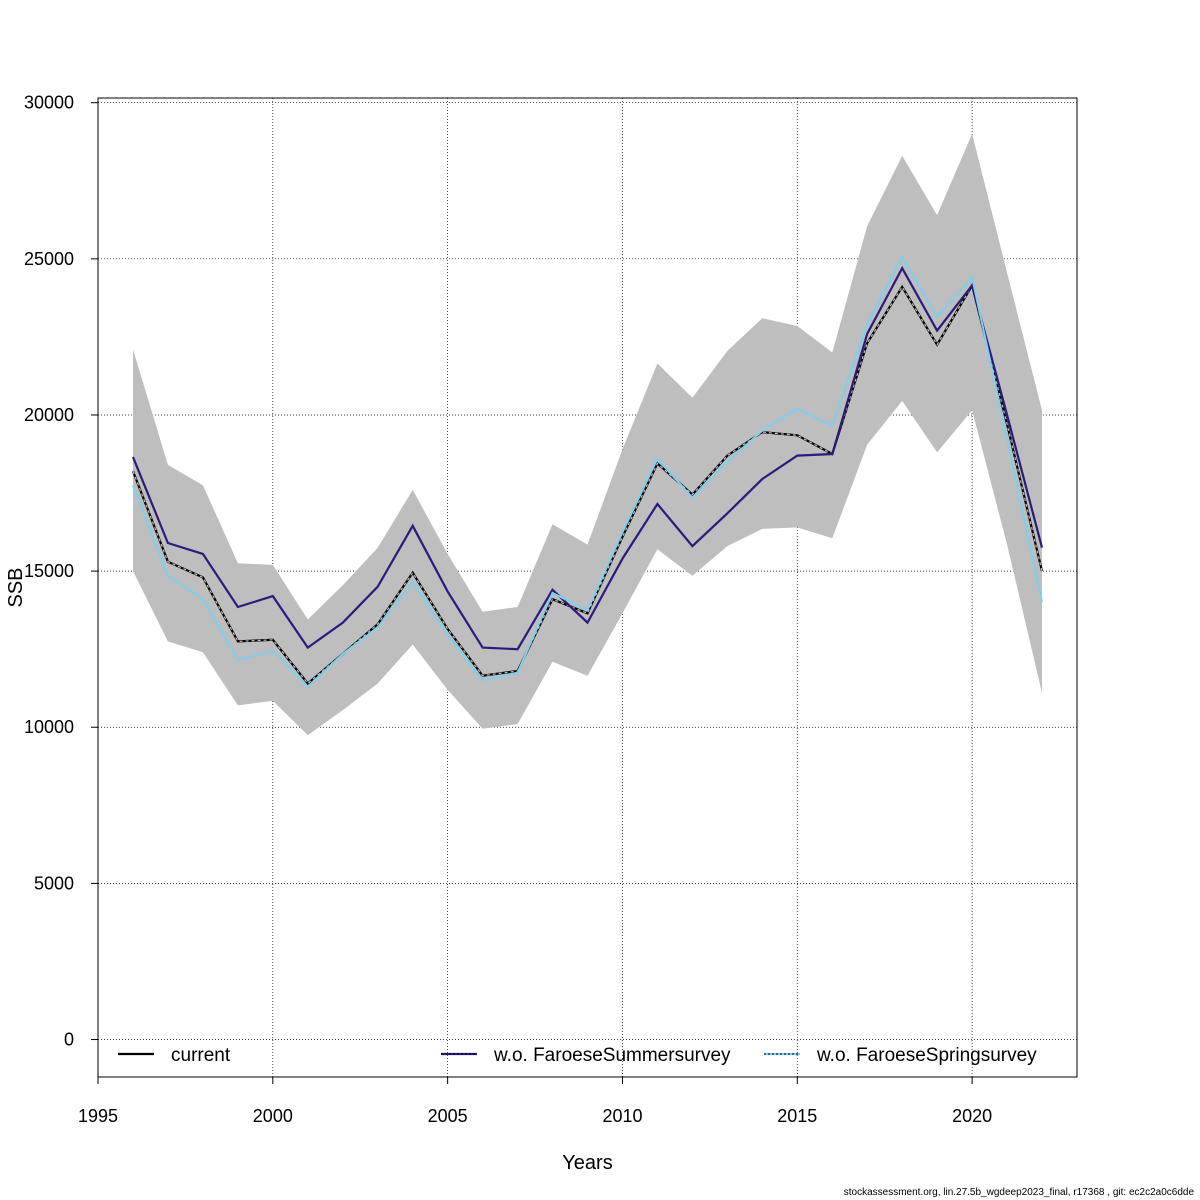  What do you see at coordinates (201, 1055) in the screenshot?
I see `legend-label: current` at bounding box center [201, 1055].